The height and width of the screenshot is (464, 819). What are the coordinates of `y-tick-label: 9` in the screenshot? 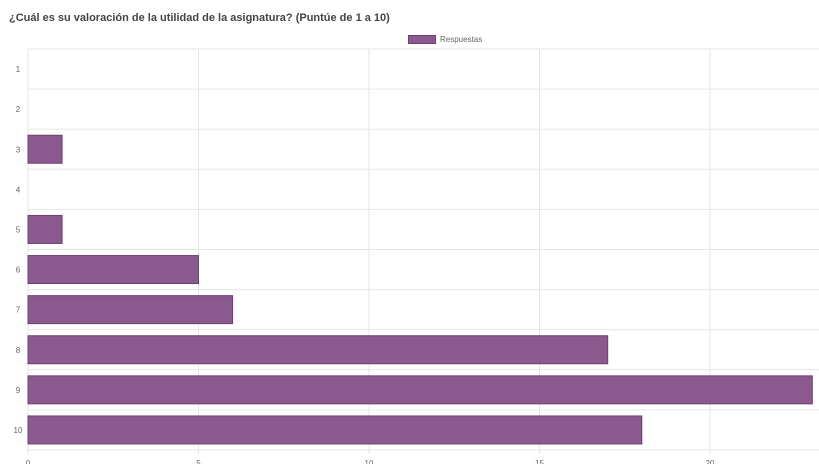 It's located at (18, 390).